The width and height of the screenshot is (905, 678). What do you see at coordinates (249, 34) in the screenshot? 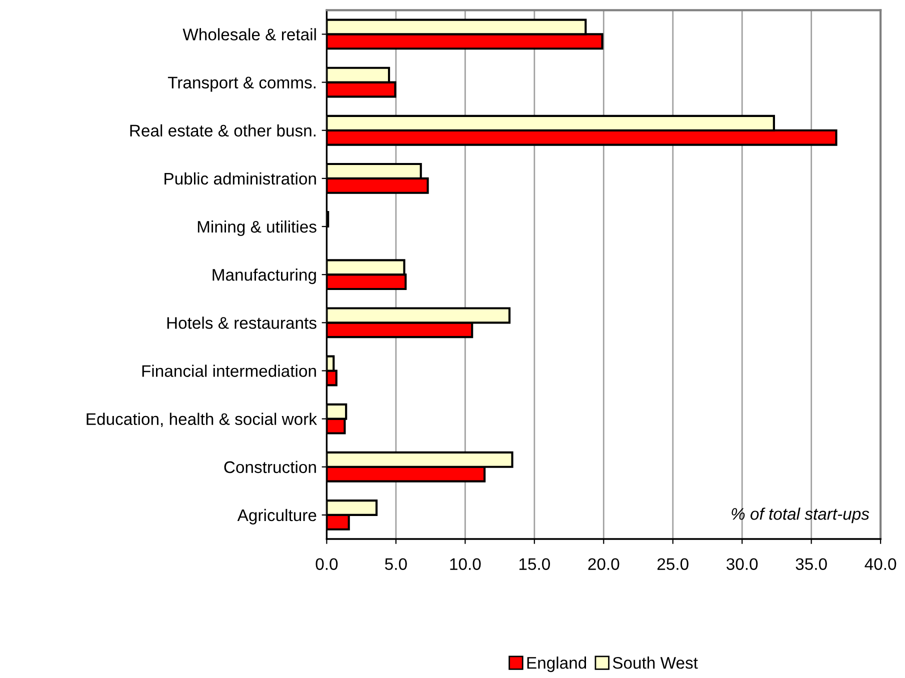
I see `y-tick-label: Wholesale & retail` at bounding box center [249, 34].